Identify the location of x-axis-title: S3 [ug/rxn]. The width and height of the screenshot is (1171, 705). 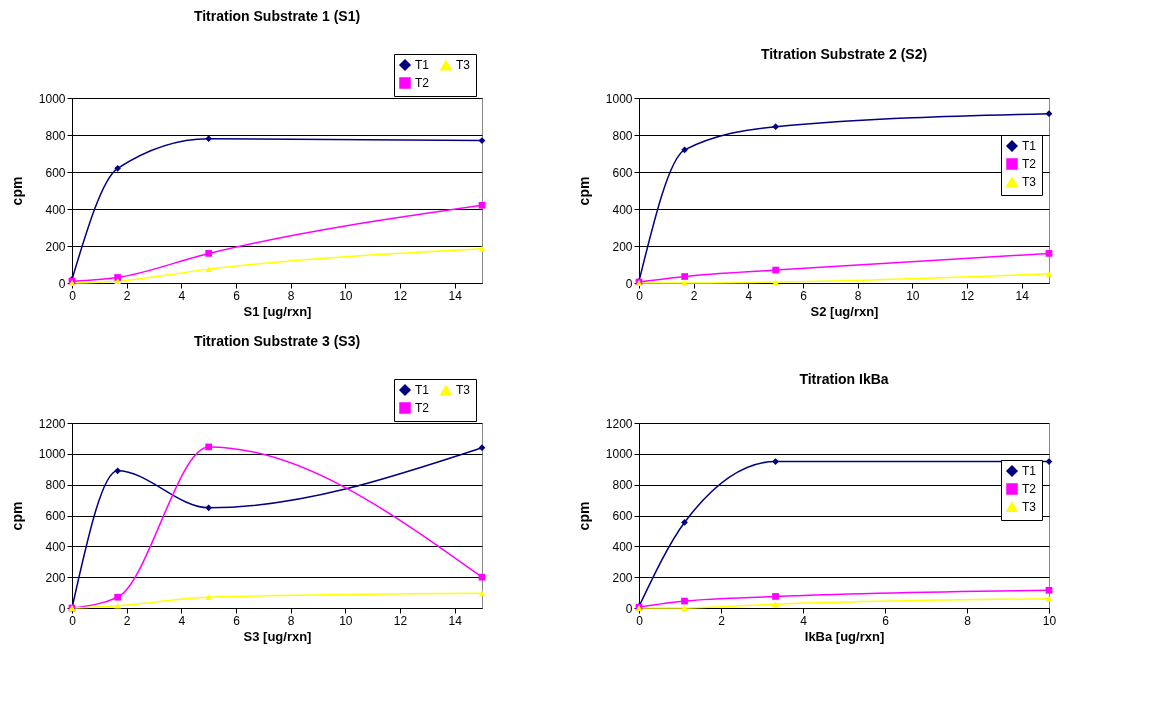
(277, 636).